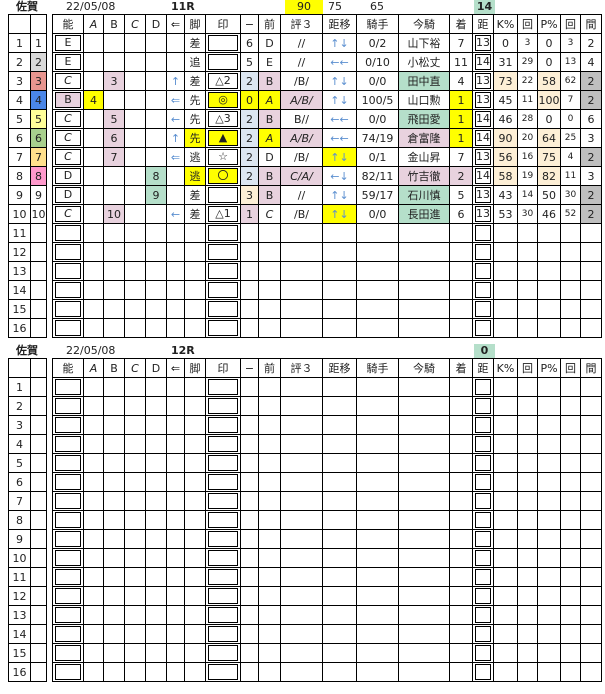 Image resolution: width=605 pixels, height=694 pixels. What do you see at coordinates (38, 24) in the screenshot?
I see `column-header-horse-number` at bounding box center [38, 24].